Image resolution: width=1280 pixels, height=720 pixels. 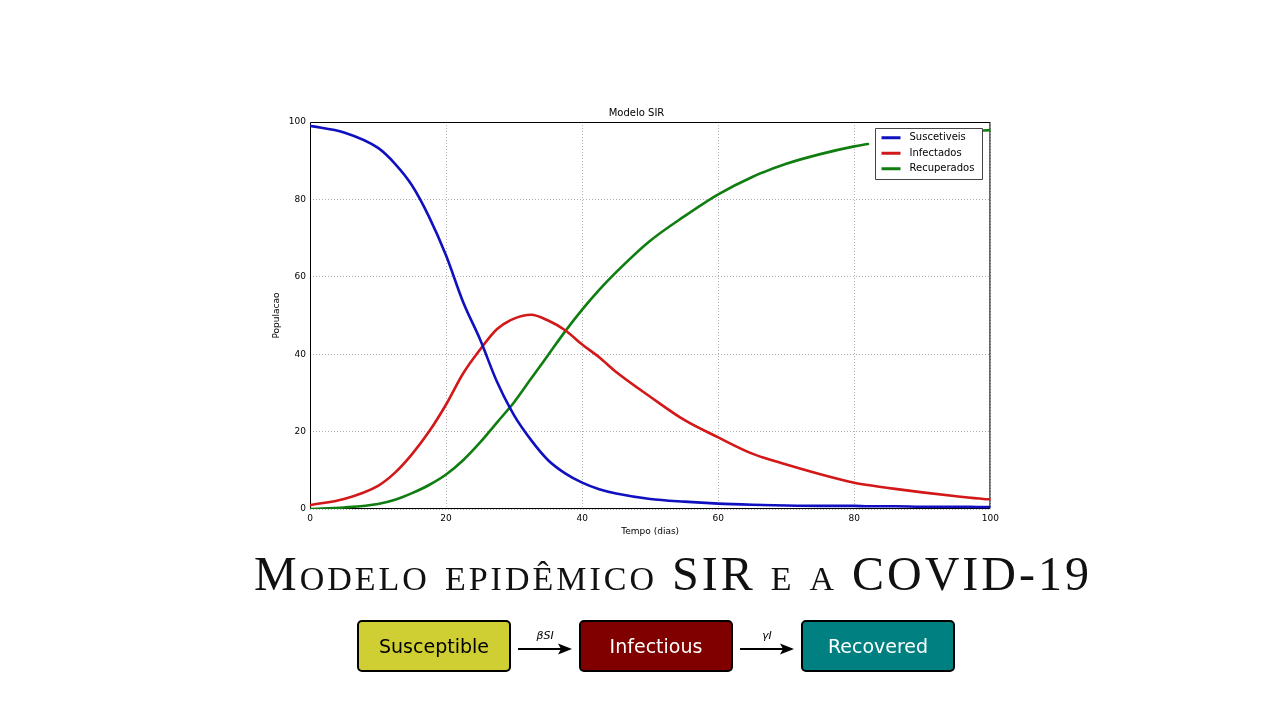 I want to click on x-tick-label: 20, so click(x=446, y=517).